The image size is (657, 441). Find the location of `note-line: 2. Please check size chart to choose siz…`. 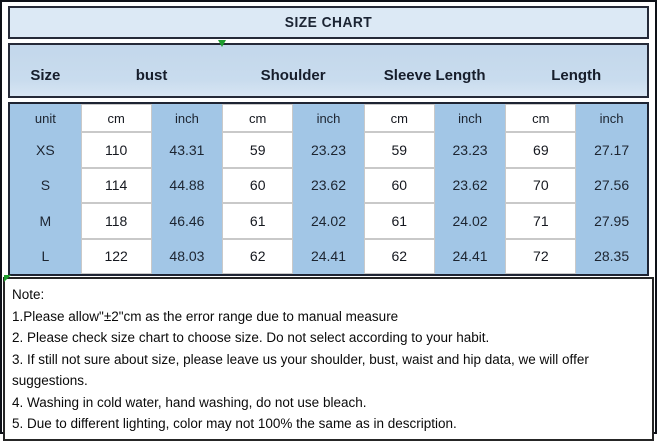

note-line: 2. Please check size chart to choose siz… is located at coordinates (251, 337).